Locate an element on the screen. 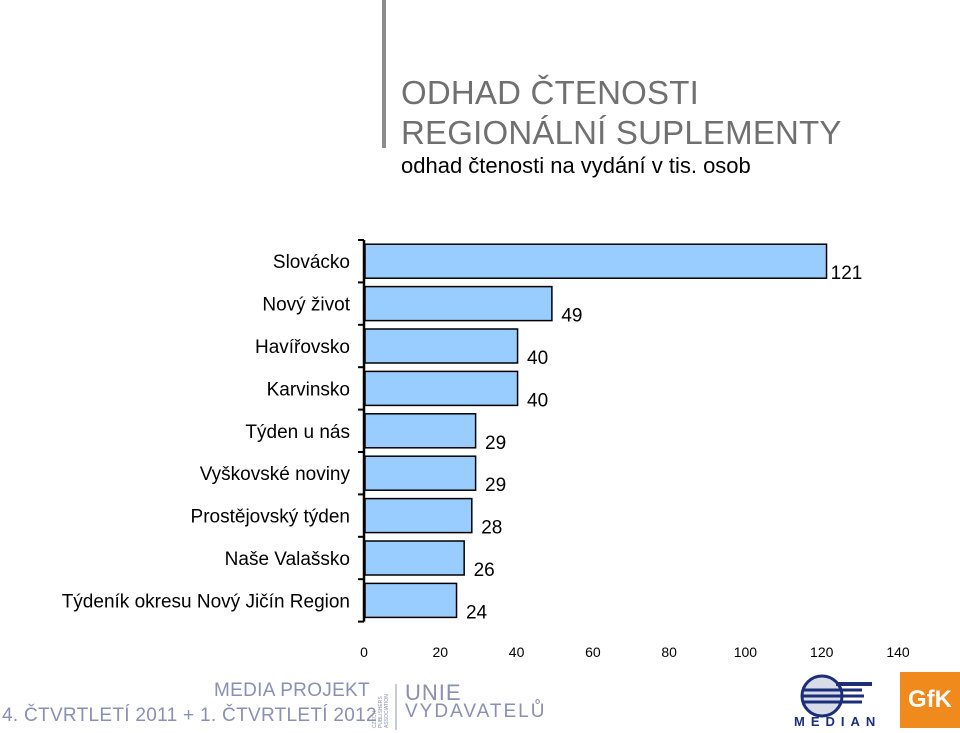 This screenshot has width=960, height=733. x-tick-label: 40 is located at coordinates (517, 652).